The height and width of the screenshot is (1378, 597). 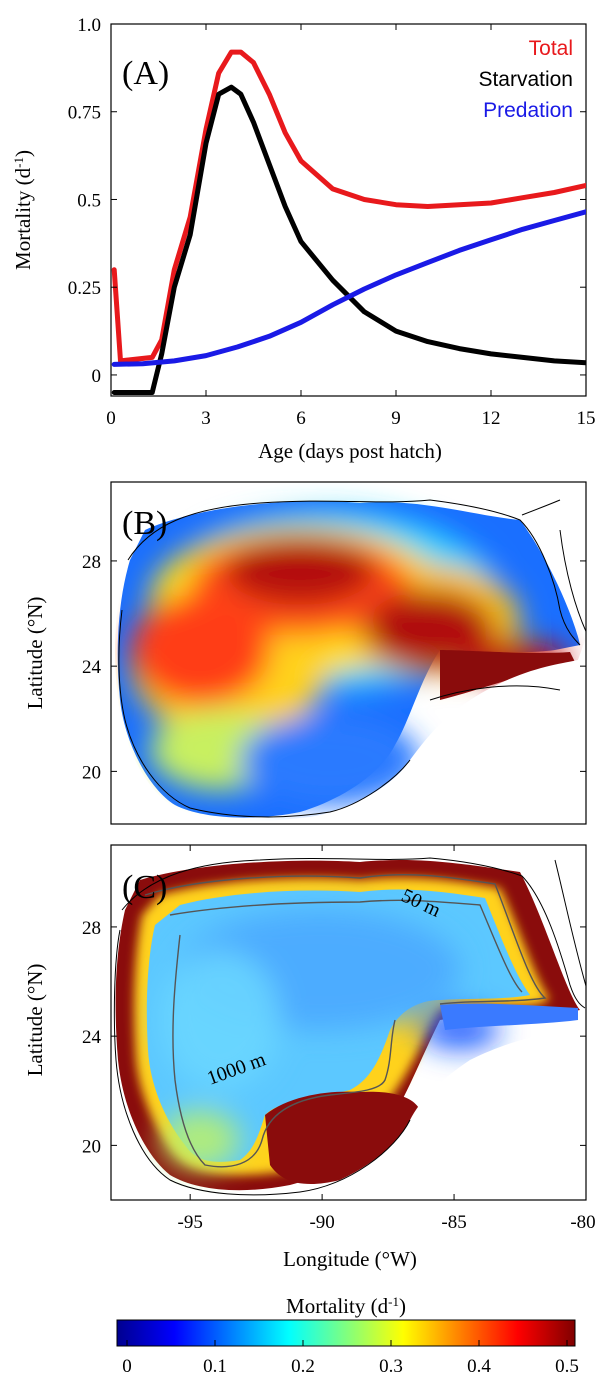 What do you see at coordinates (84, 113) in the screenshot?
I see `panel-a-ytick-label: 0.75` at bounding box center [84, 113].